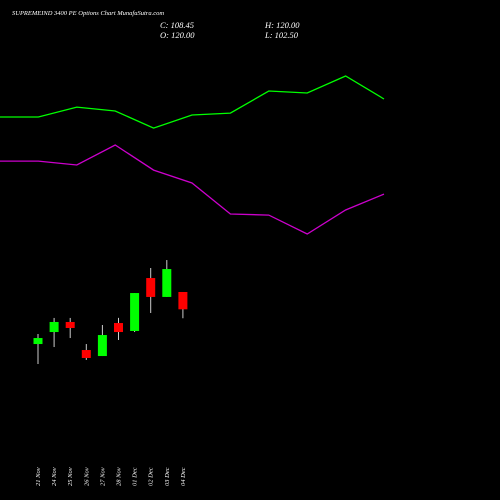  What do you see at coordinates (167, 476) in the screenshot?
I see `x-tick-label: 03 Dec` at bounding box center [167, 476].